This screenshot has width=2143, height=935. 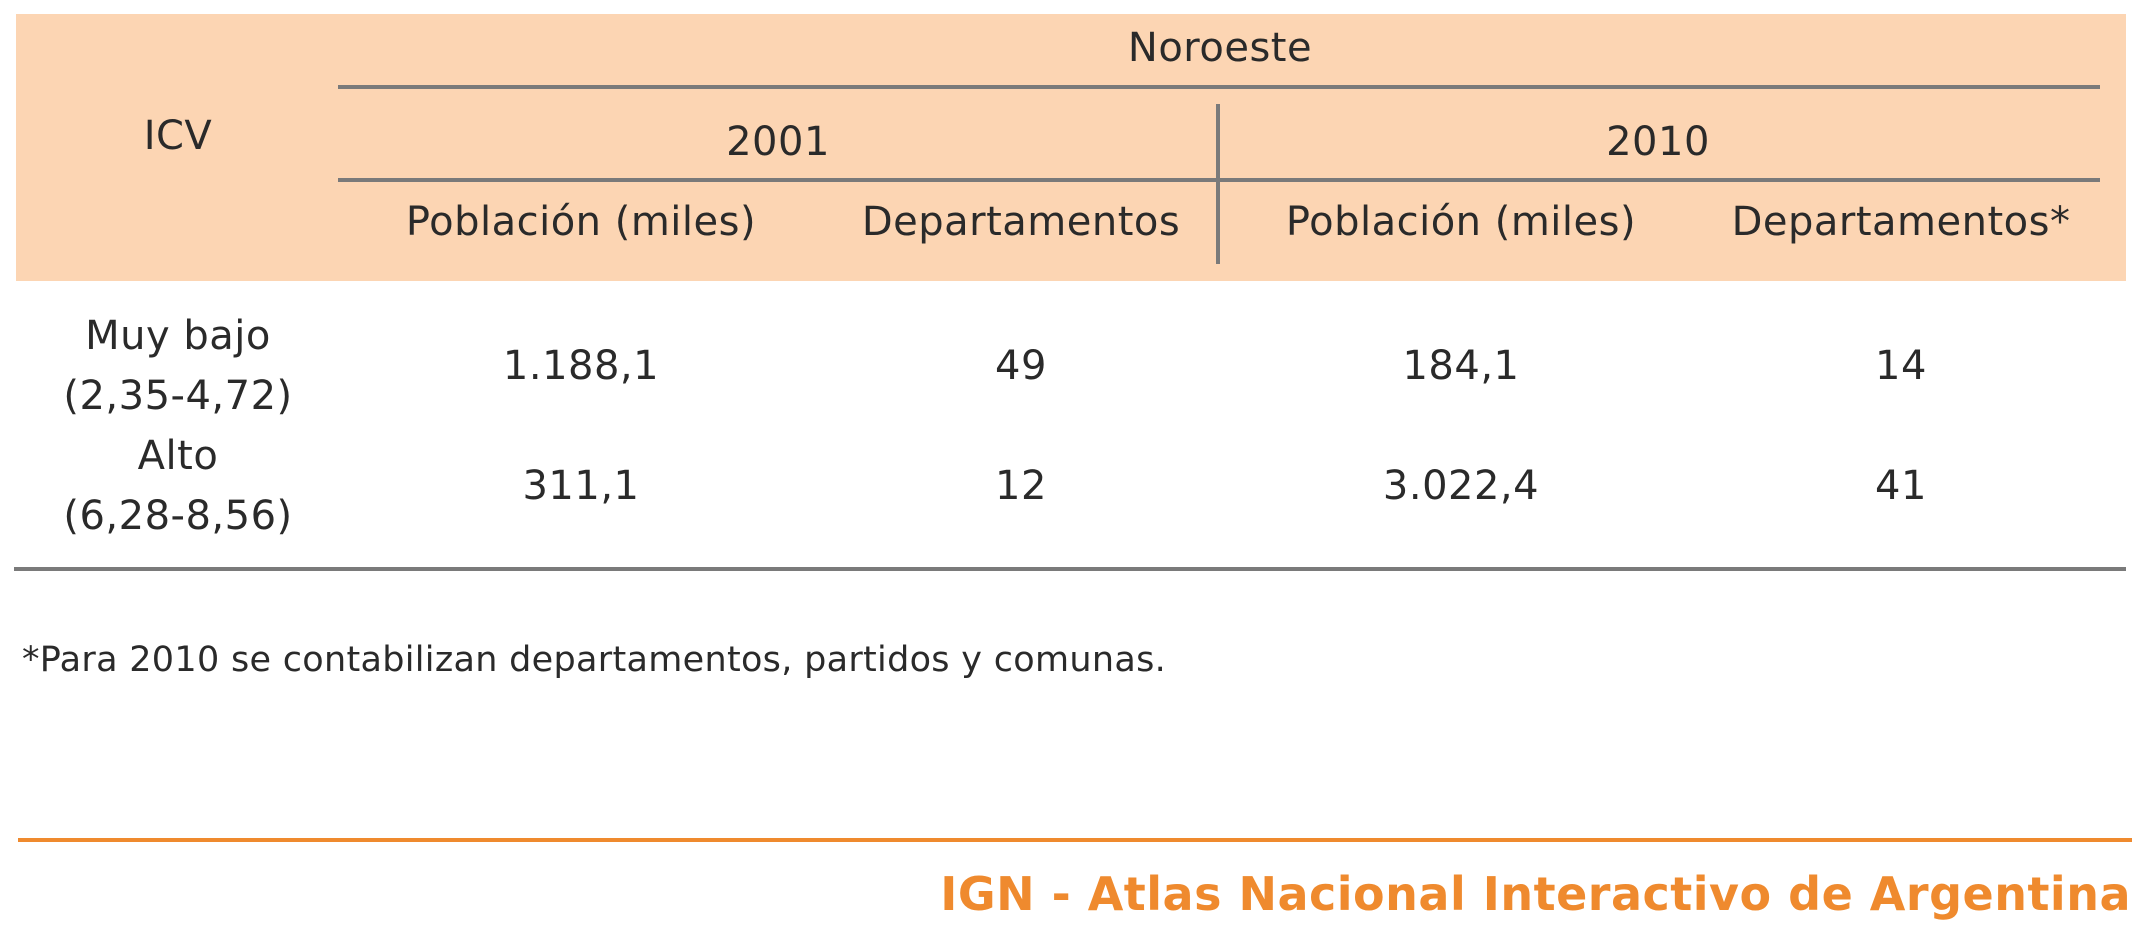 I want to click on row-label: Alto, so click(x=178, y=456).